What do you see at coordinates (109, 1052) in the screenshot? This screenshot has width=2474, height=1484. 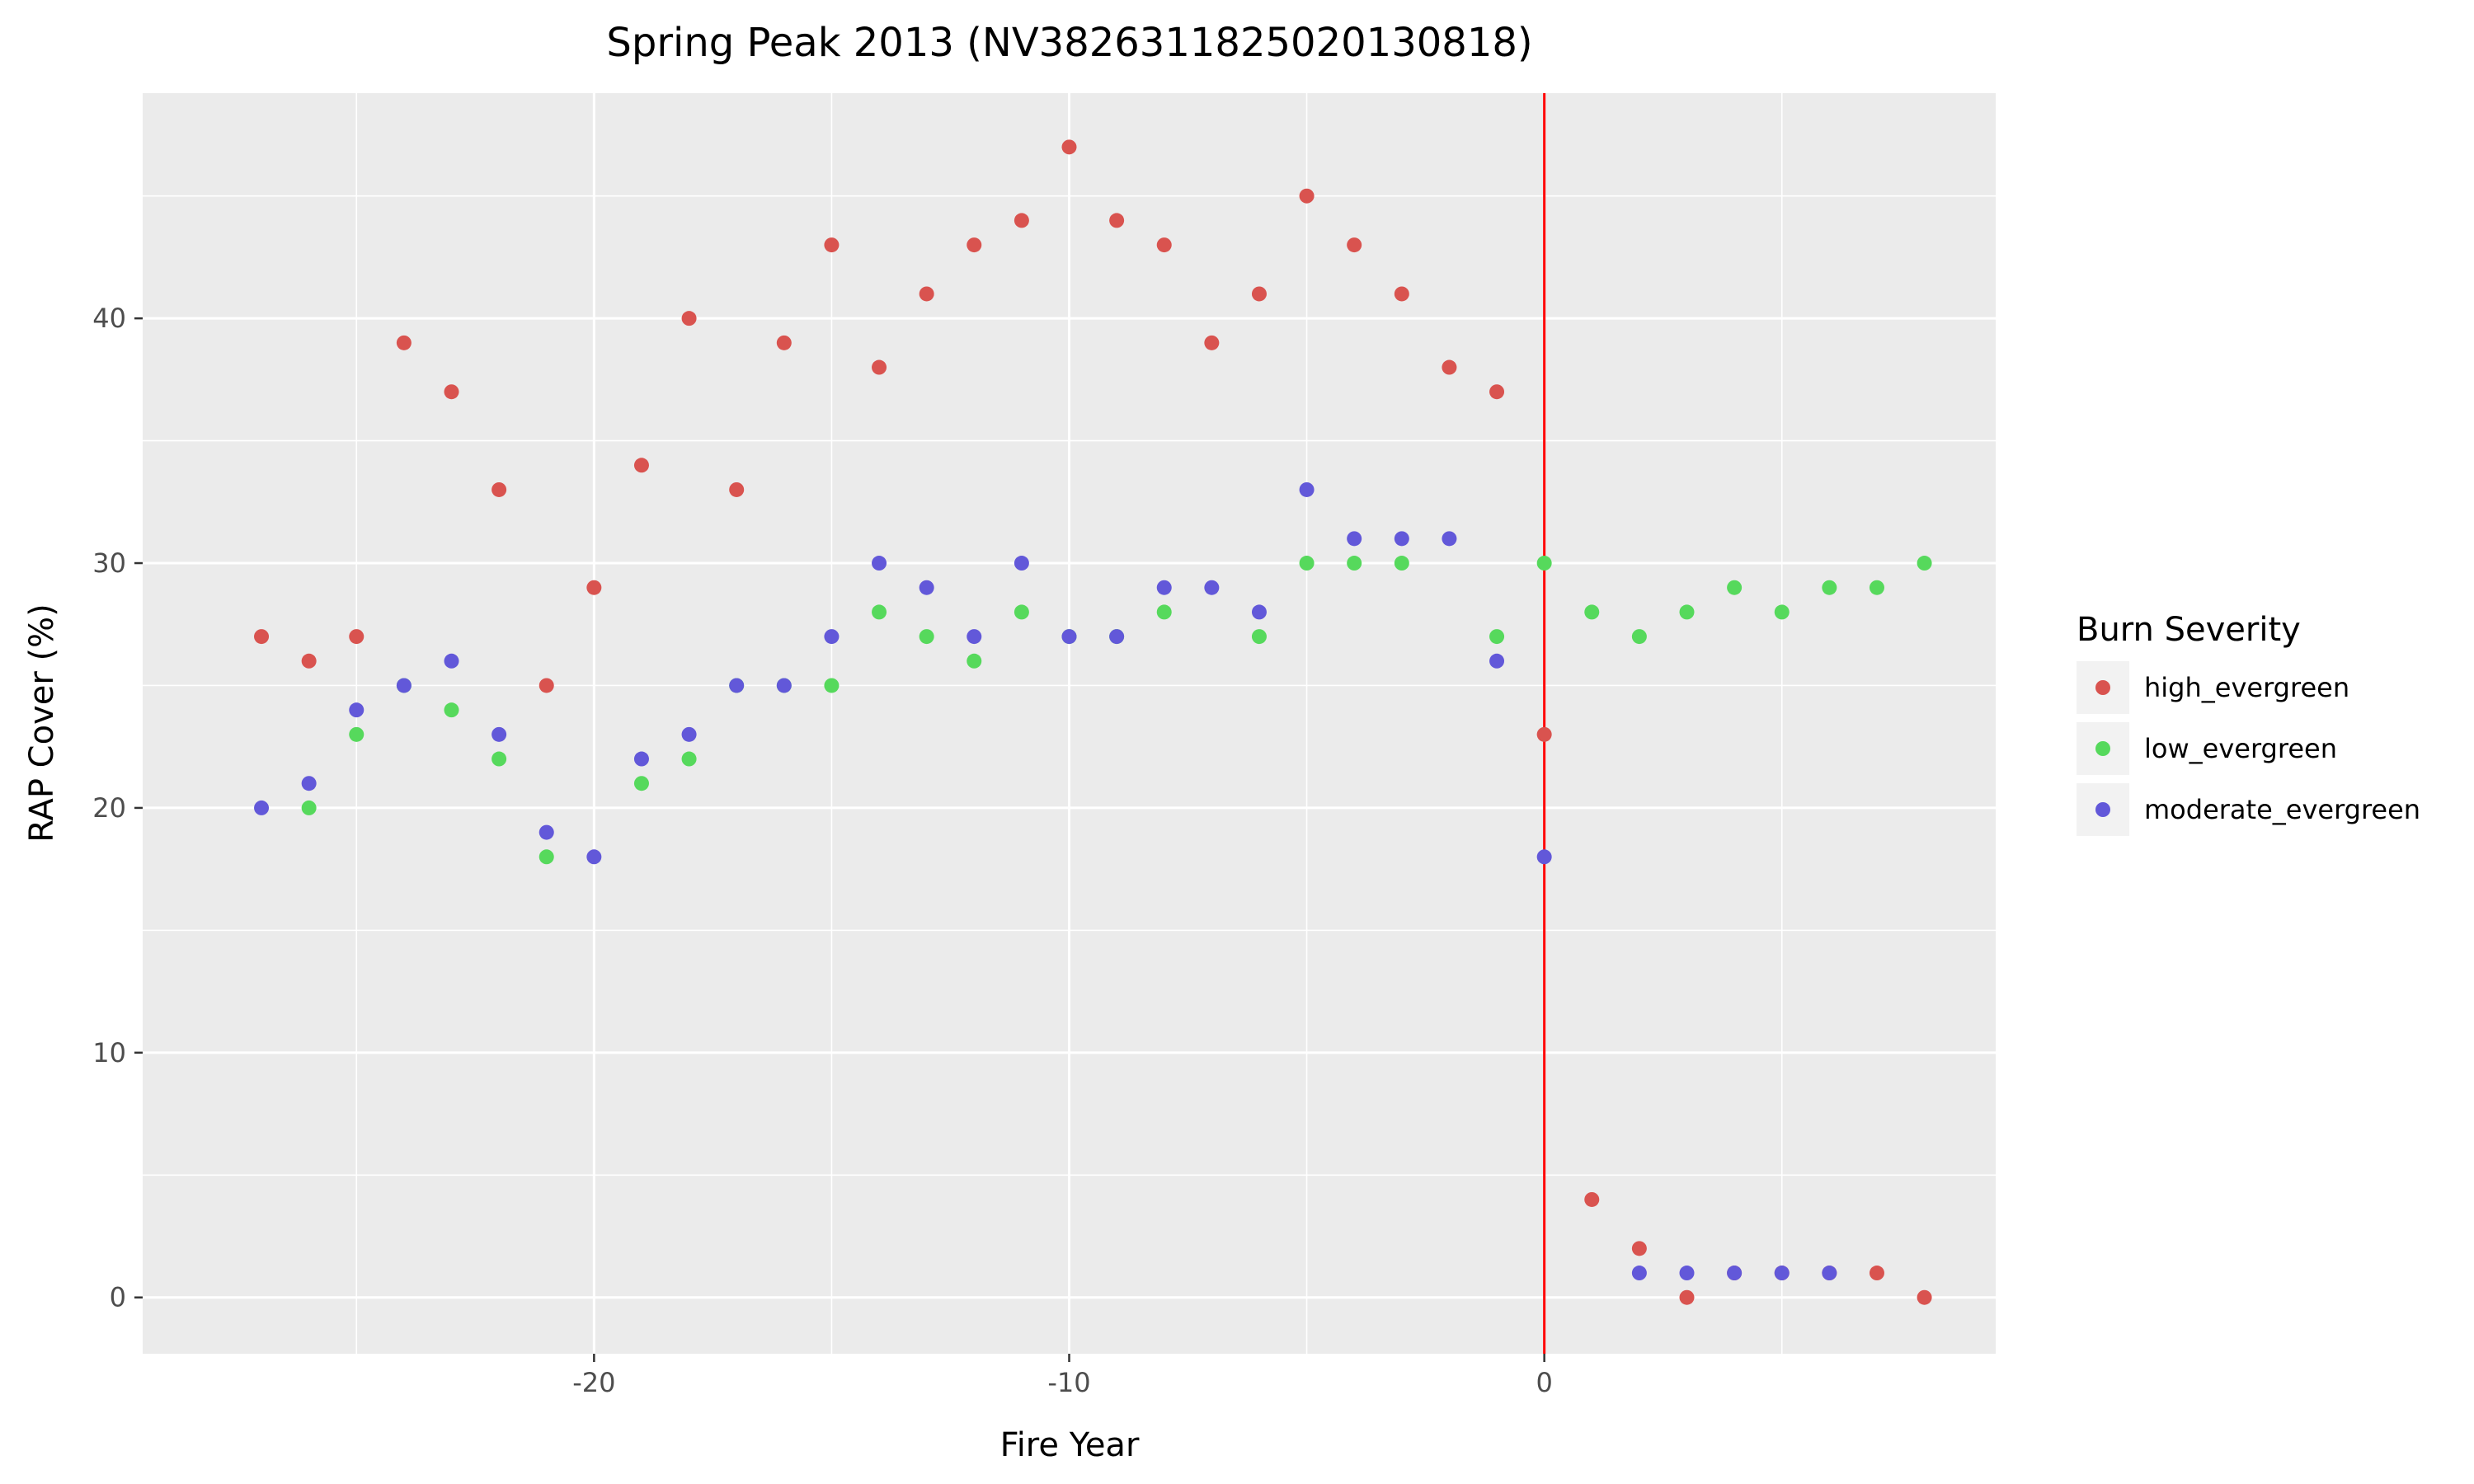 I see `y-tick-label: 10` at bounding box center [109, 1052].